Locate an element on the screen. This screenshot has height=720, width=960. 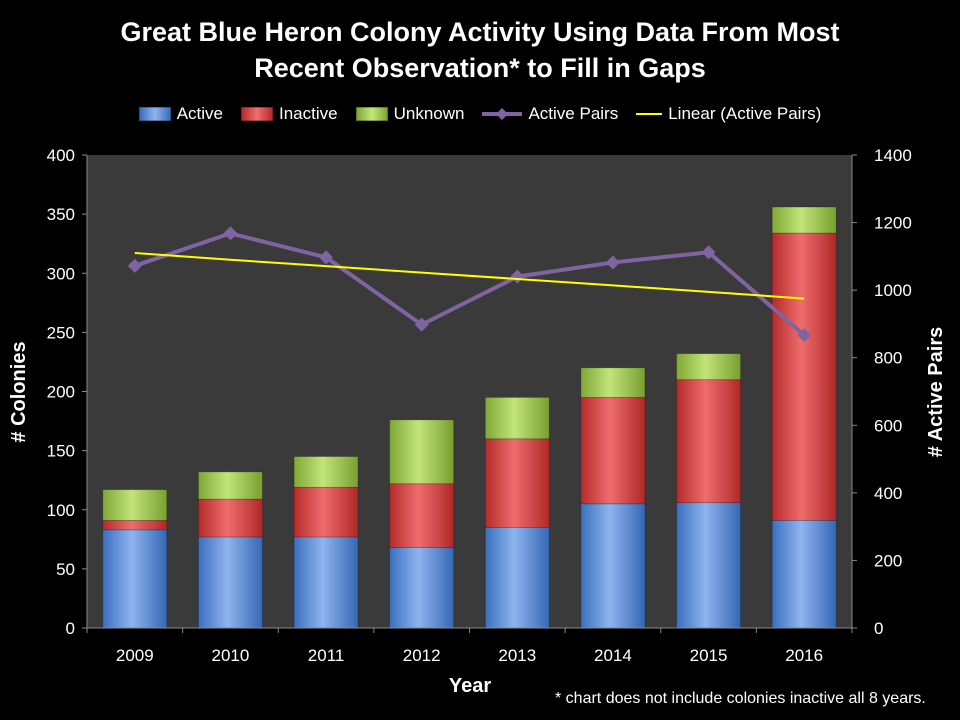
bar-unknown-2016 is located at coordinates (804, 220).